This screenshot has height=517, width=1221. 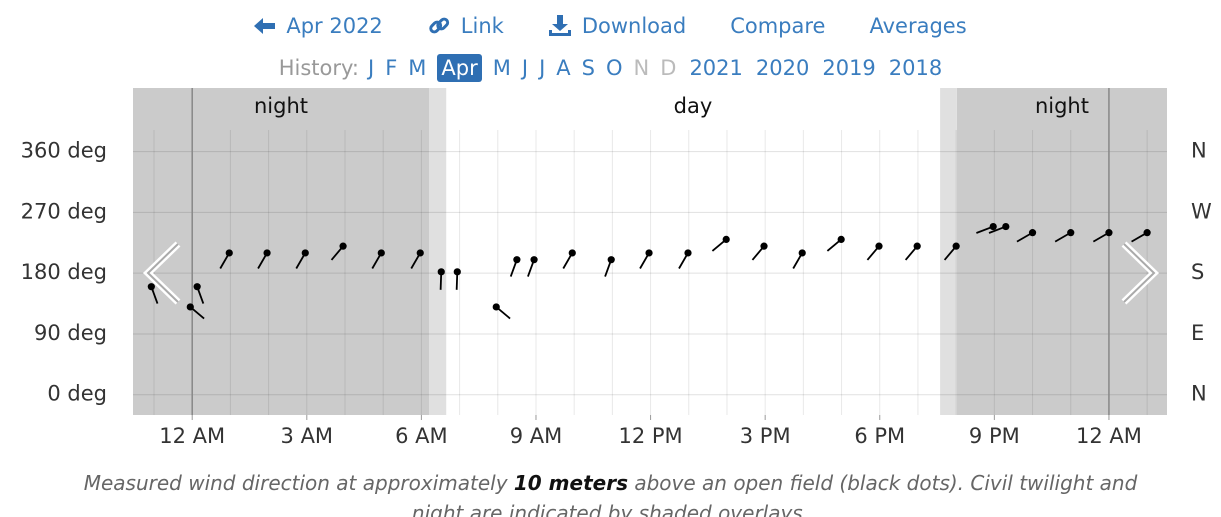 I want to click on y-tick-label: 90 deg, so click(x=70, y=333).